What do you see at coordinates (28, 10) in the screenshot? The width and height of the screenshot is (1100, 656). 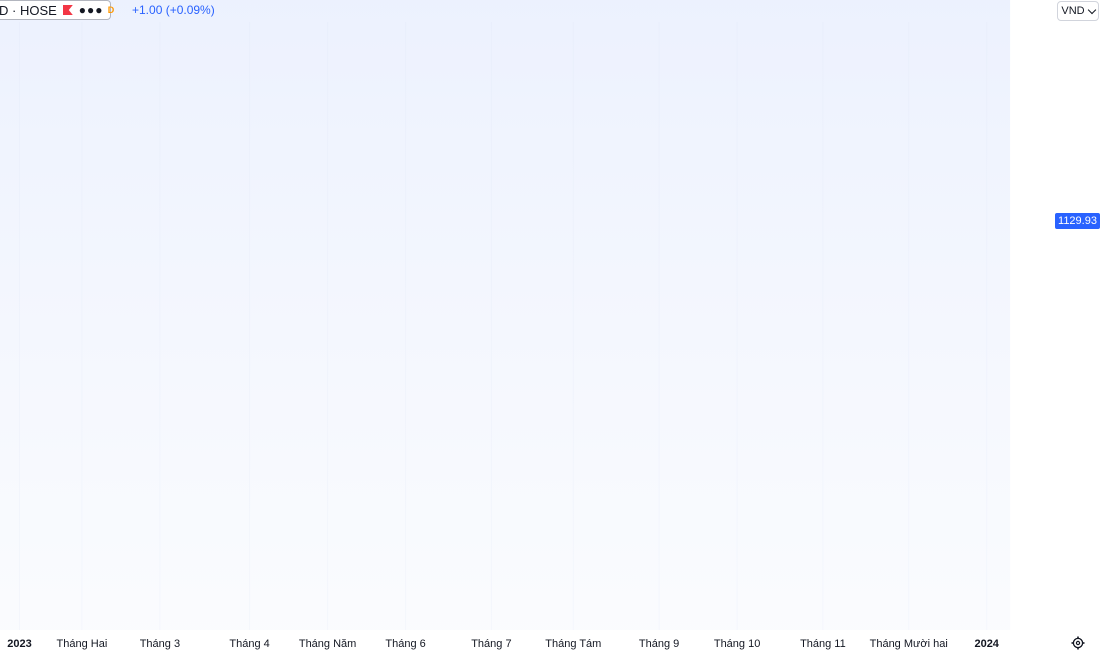 I see `symbol-text: D · HOSE` at bounding box center [28, 10].